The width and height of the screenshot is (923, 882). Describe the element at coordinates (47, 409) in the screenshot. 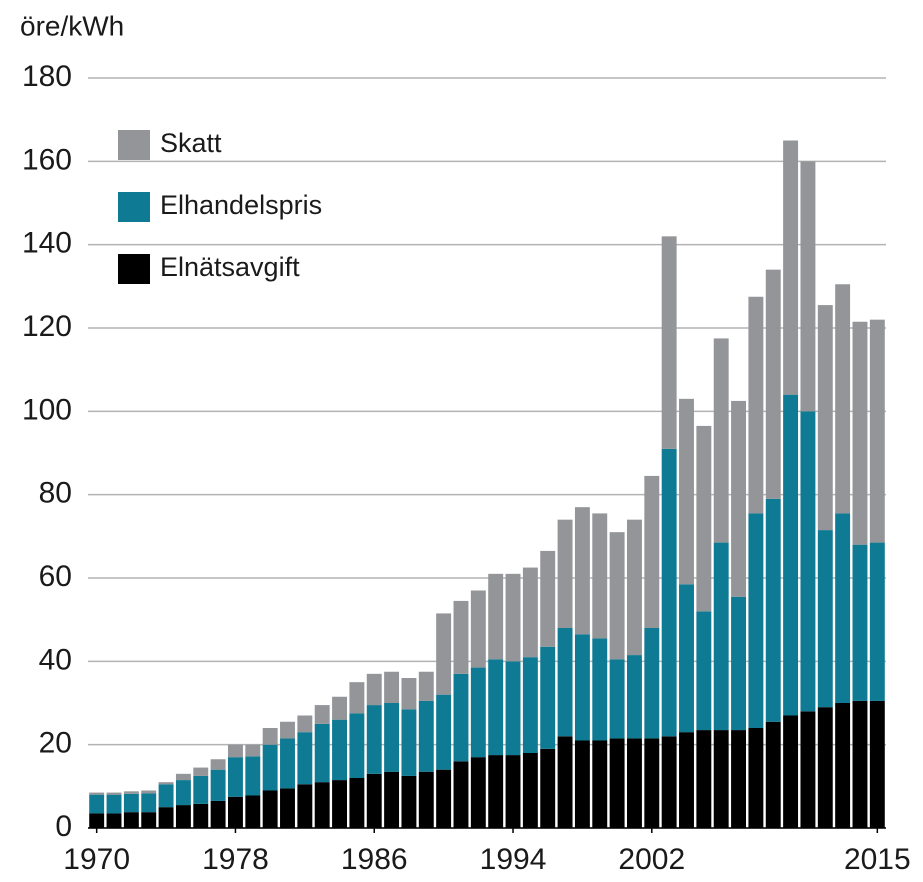

I see `y-tick-label: 100` at that location.